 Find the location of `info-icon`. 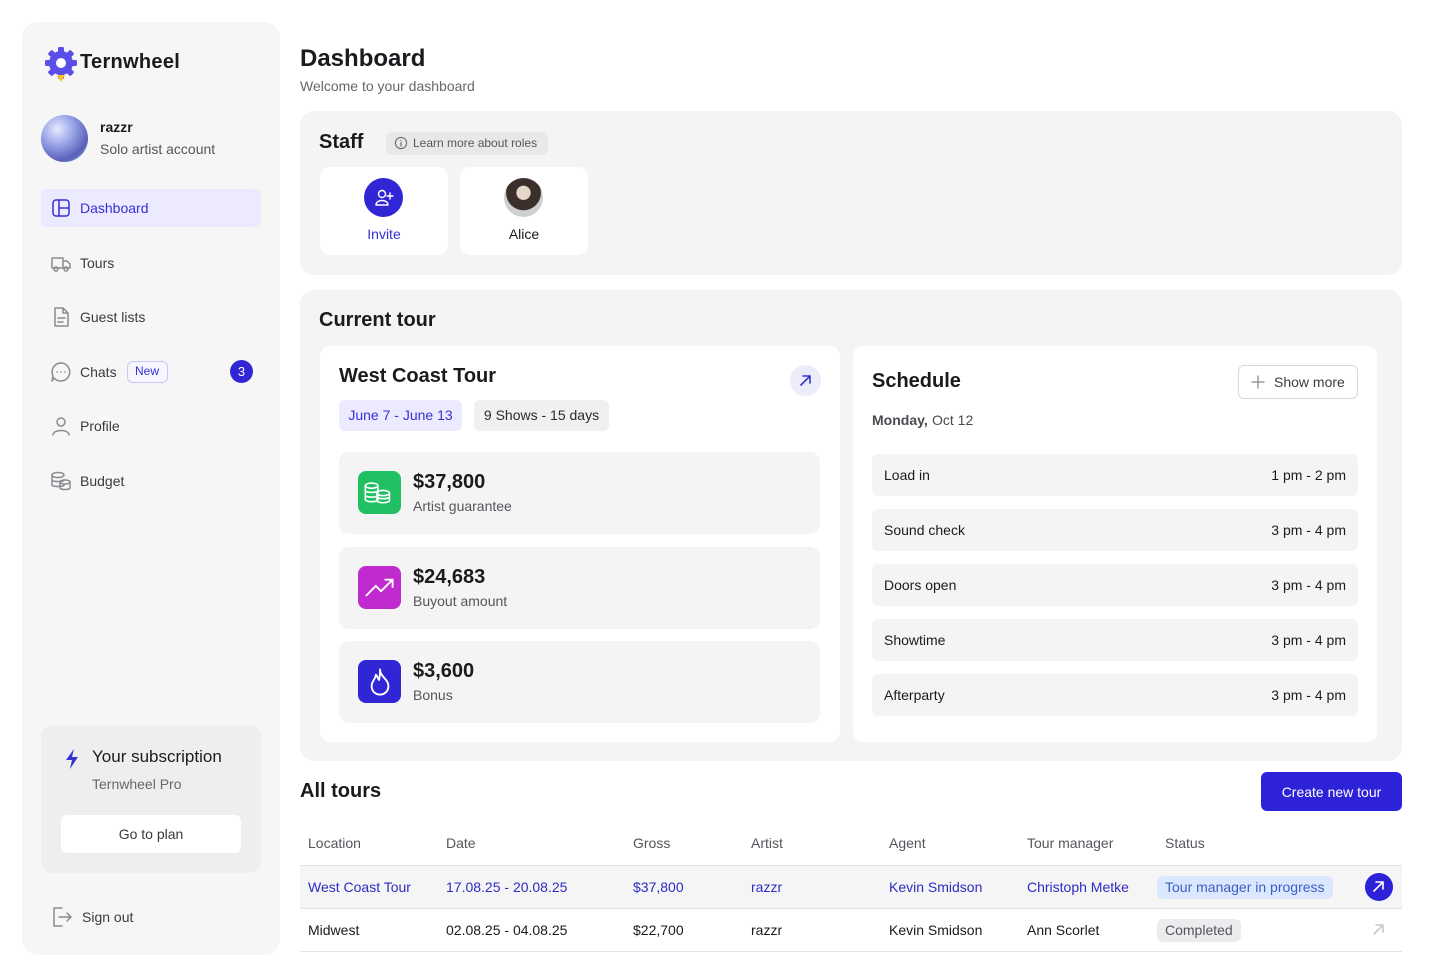

info-icon is located at coordinates (401, 143).